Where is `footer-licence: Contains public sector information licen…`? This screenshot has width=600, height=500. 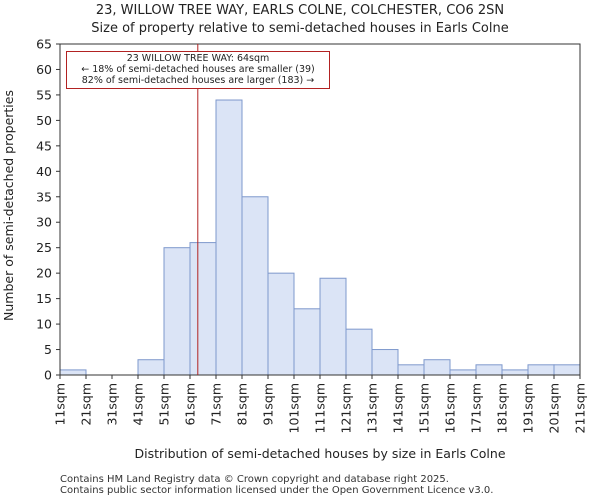
footer-licence: Contains public sector information licen… is located at coordinates (277, 490).